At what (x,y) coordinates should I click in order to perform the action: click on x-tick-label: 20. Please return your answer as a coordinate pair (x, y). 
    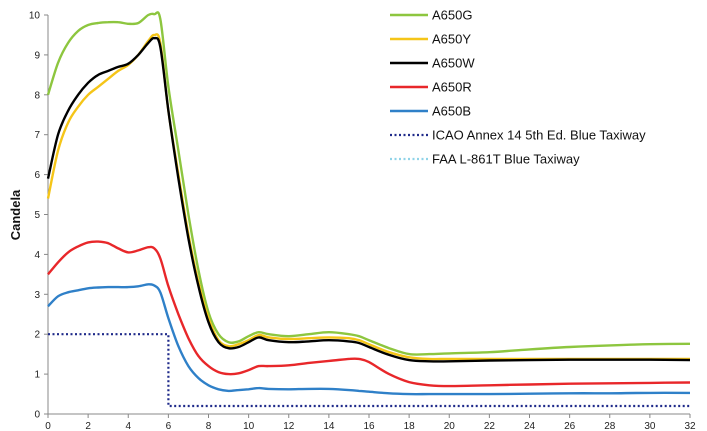
    Looking at the image, I should click on (450, 426).